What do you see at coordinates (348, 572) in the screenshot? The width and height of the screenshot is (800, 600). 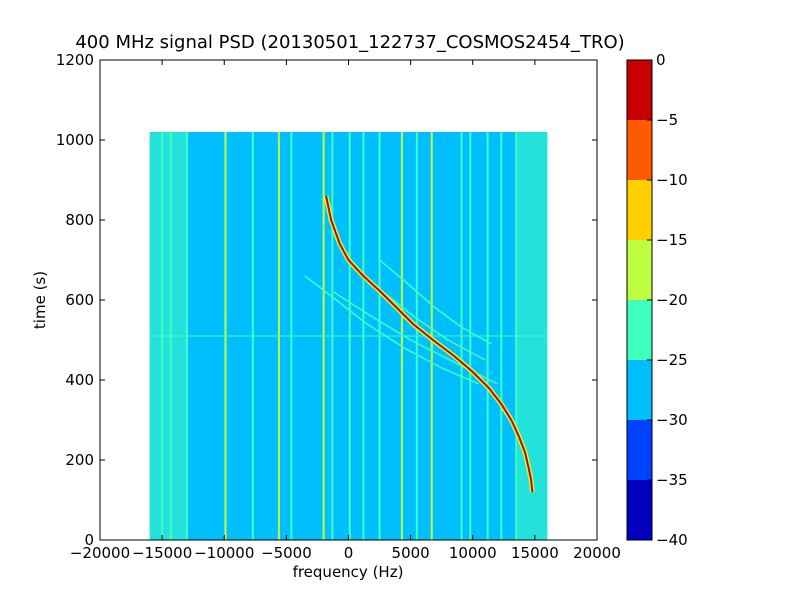 I see `x-axis-label: frequency (Hz)` at bounding box center [348, 572].